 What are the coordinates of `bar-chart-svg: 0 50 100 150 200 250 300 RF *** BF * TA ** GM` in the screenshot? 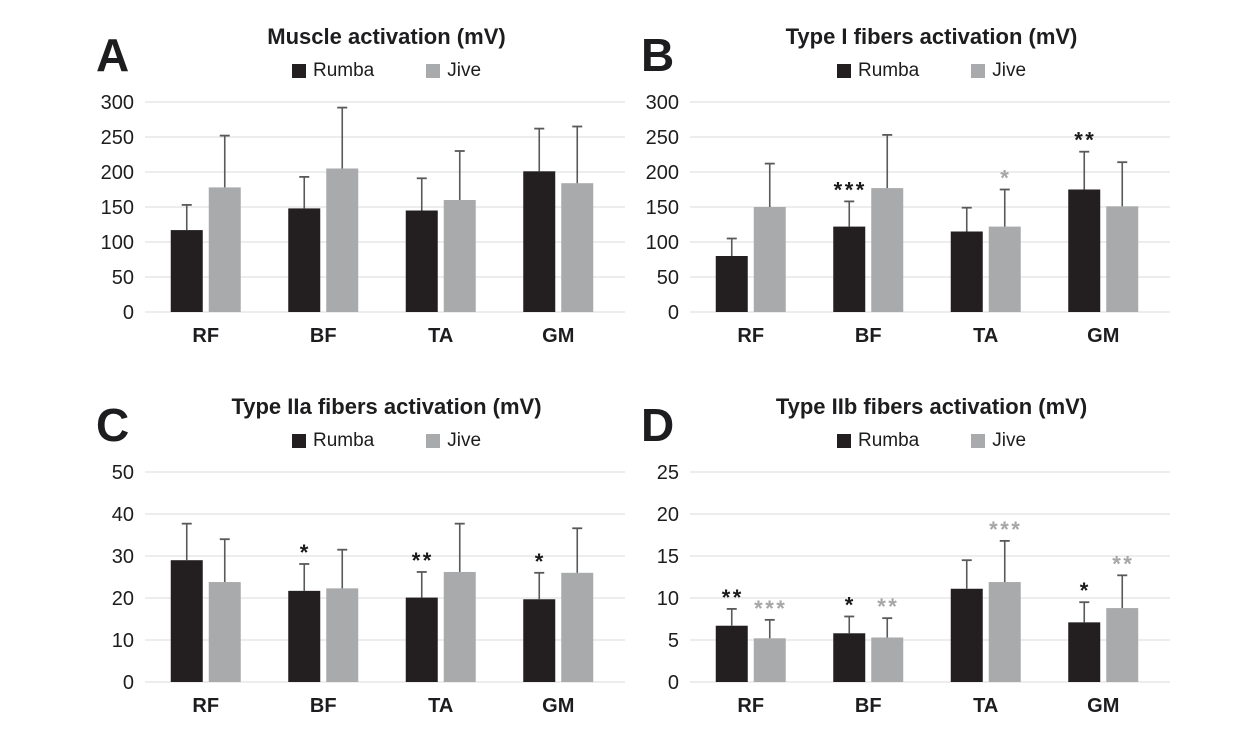 It's located at (908, 219).